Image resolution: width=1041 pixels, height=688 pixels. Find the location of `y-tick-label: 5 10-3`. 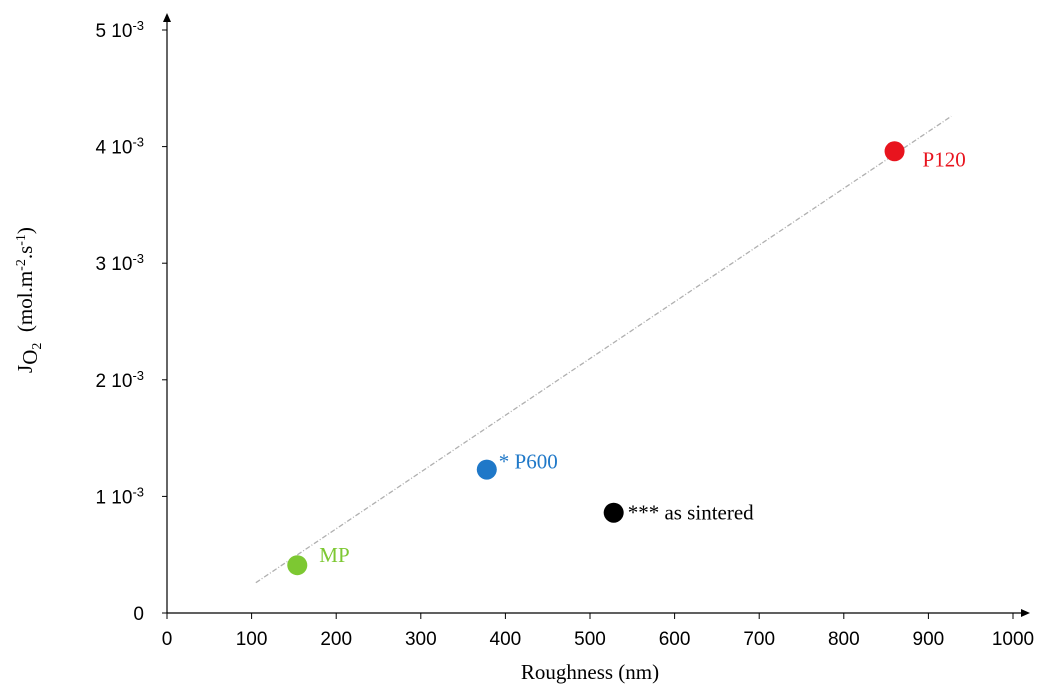

y-tick-label: 5 10-3 is located at coordinates (119, 30).